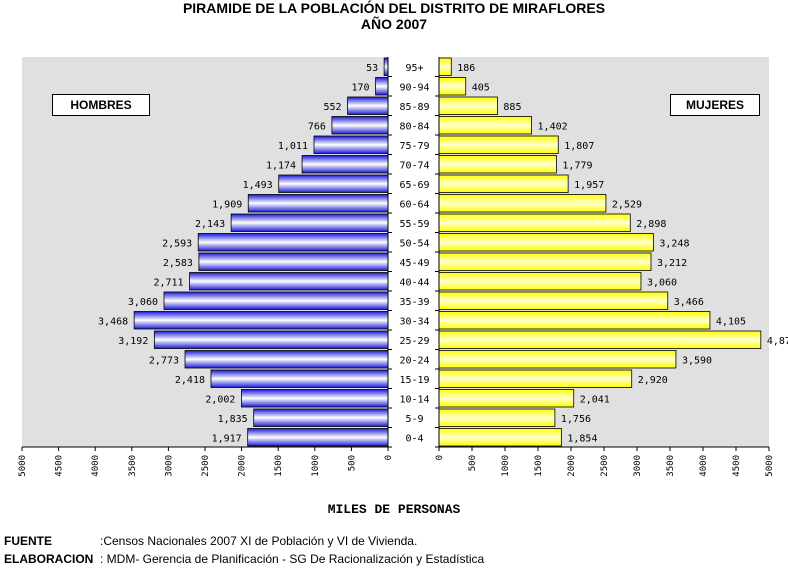  Describe the element at coordinates (662, 282) in the screenshot. I see `female-value-label: 3,060` at that location.